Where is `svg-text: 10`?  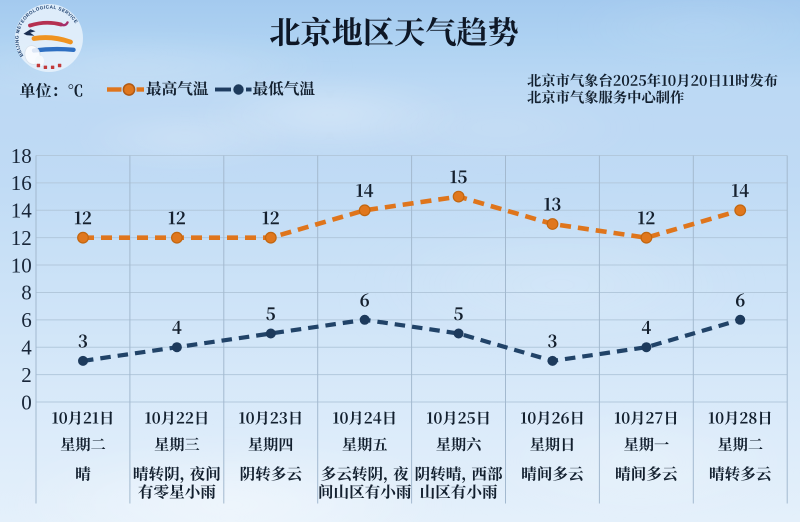 svg-text: 10 is located at coordinates (21, 265).